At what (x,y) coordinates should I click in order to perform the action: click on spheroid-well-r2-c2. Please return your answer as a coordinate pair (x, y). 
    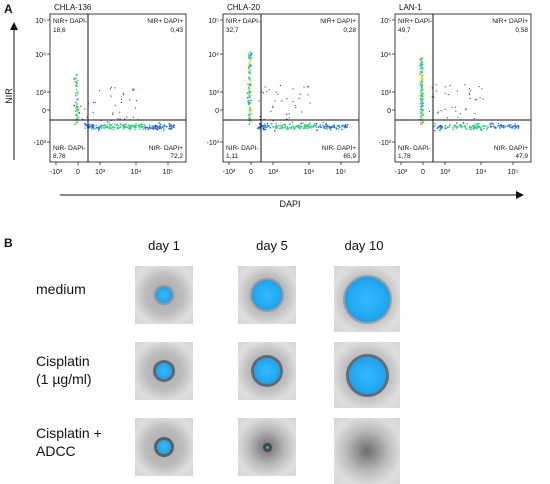
    Looking at the image, I should click on (267, 371).